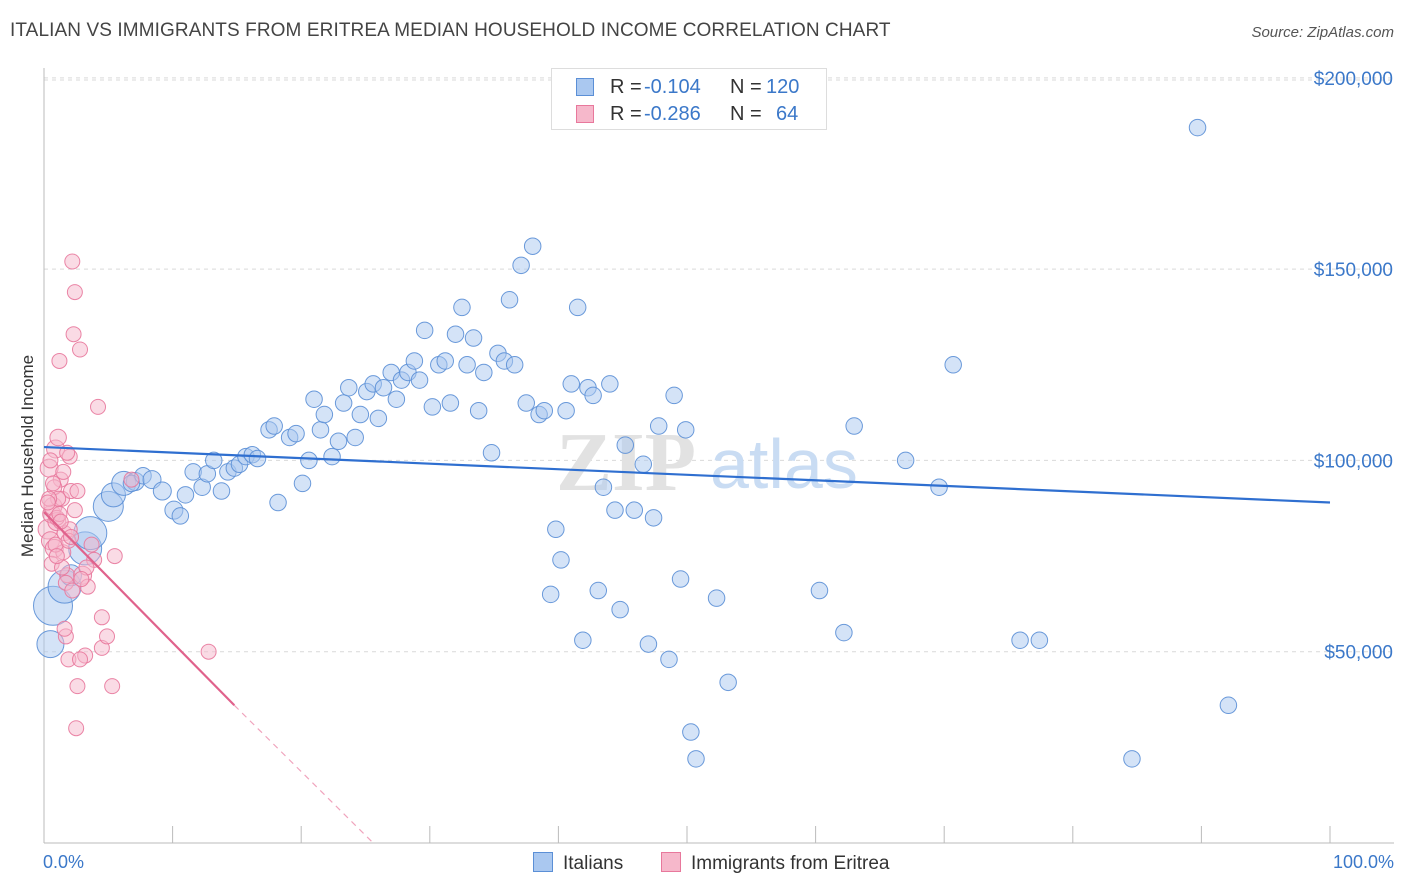  I want to click on legend-label-italians: Italians, so click(593, 863).